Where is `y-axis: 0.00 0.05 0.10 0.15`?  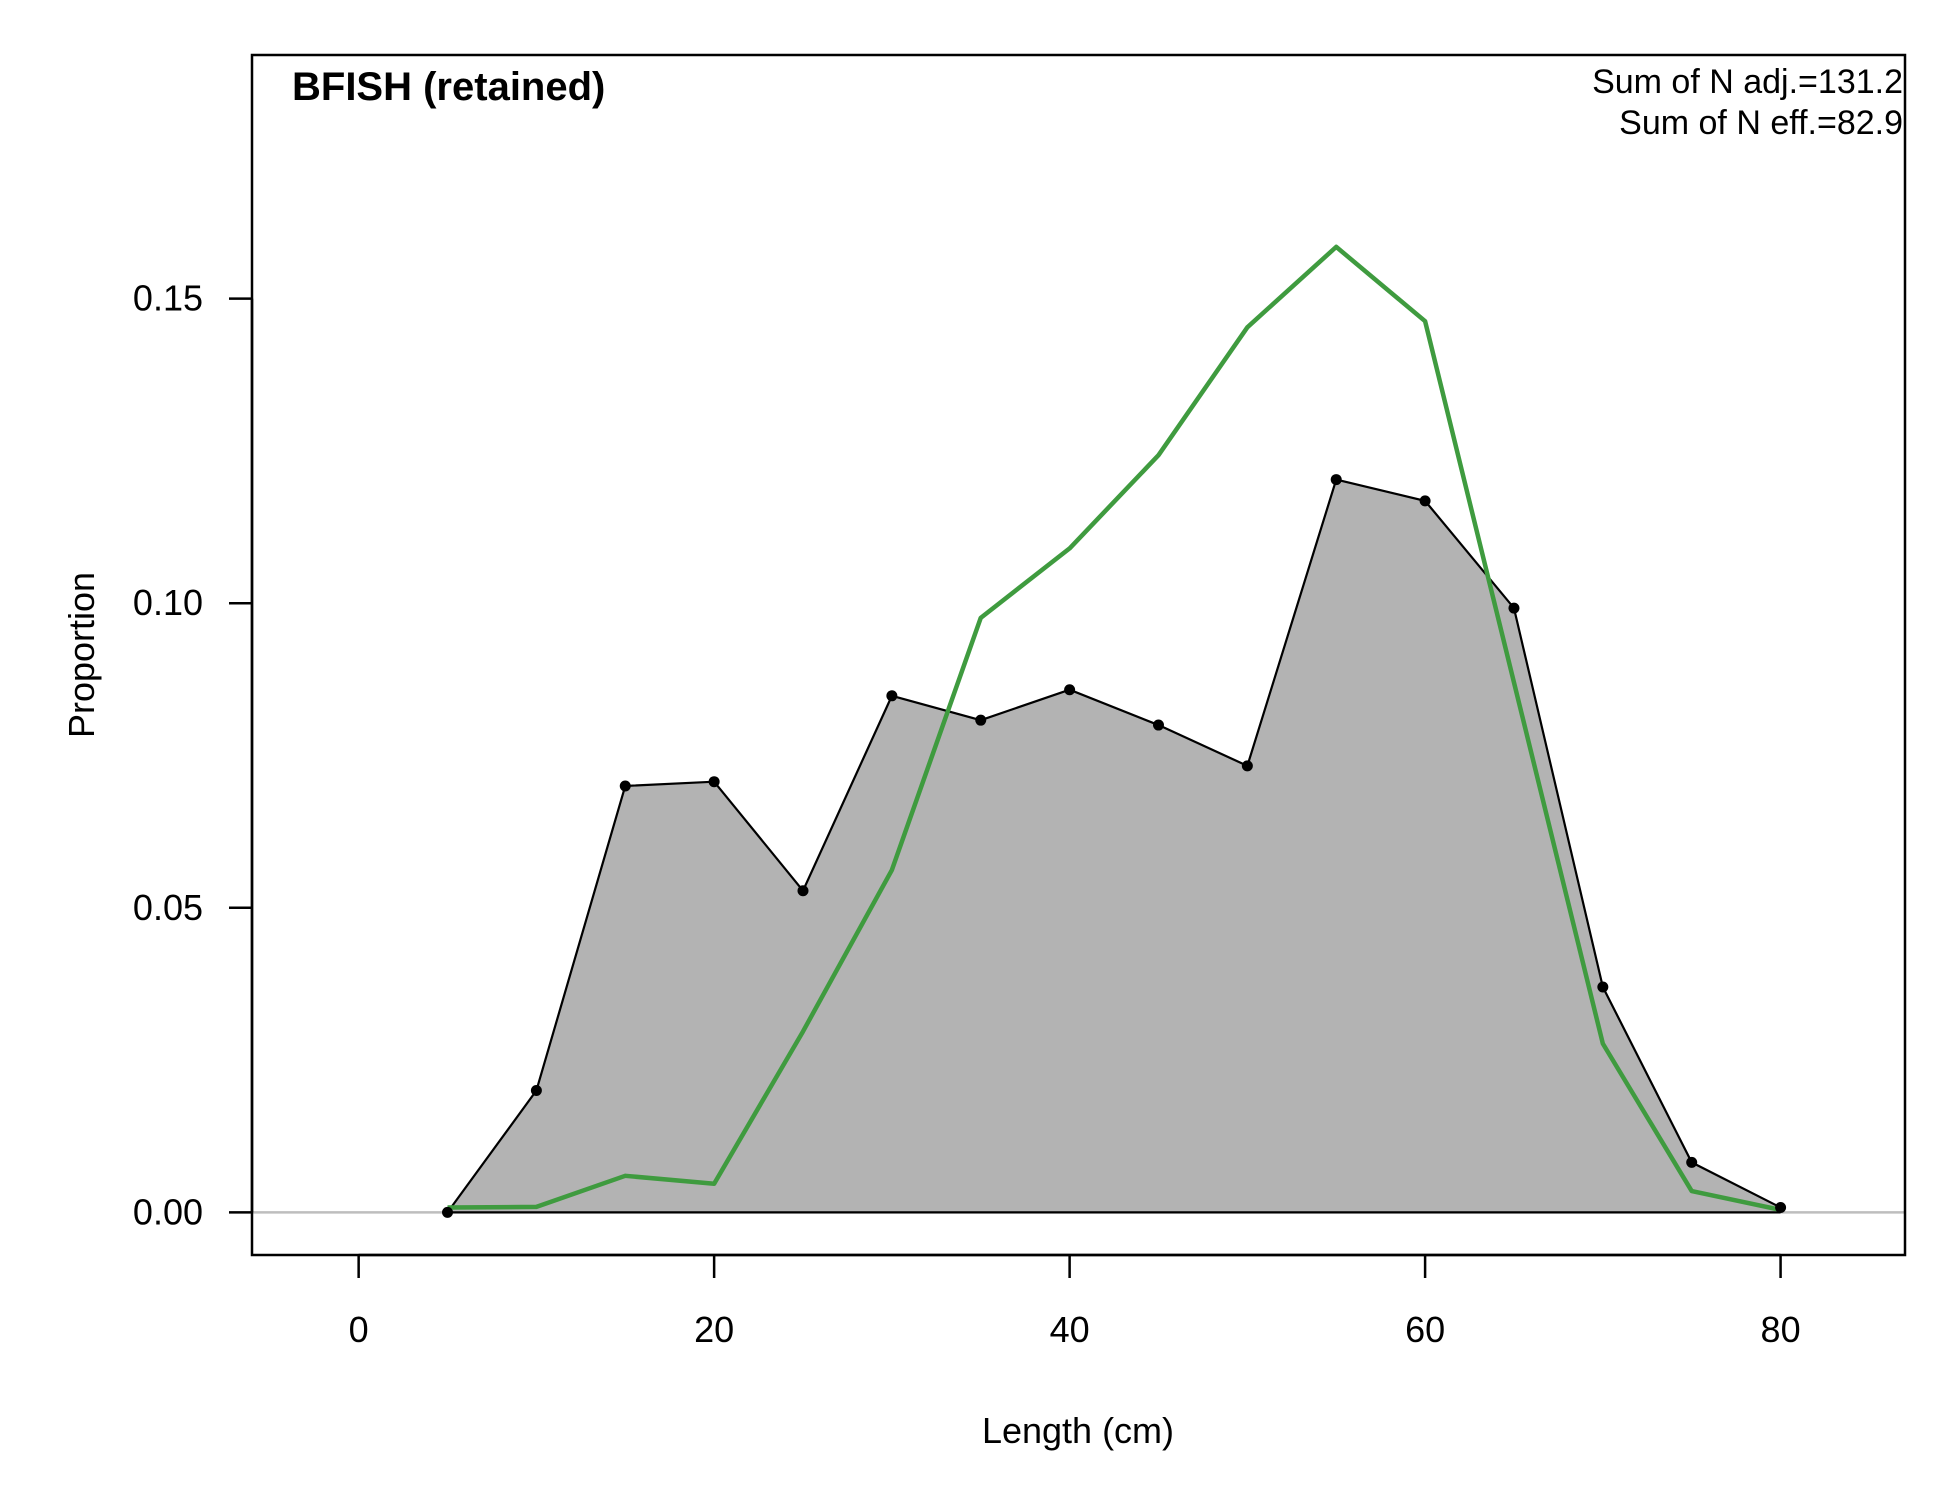 y-axis: 0.00 0.05 0.10 0.15 is located at coordinates (193, 755).